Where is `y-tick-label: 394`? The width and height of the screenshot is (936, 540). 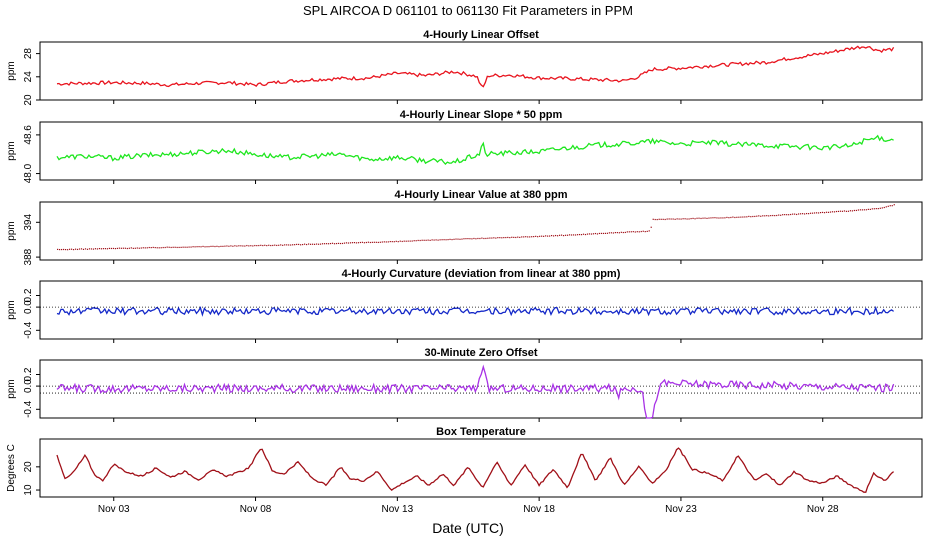 y-tick-label: 394 is located at coordinates (28, 222).